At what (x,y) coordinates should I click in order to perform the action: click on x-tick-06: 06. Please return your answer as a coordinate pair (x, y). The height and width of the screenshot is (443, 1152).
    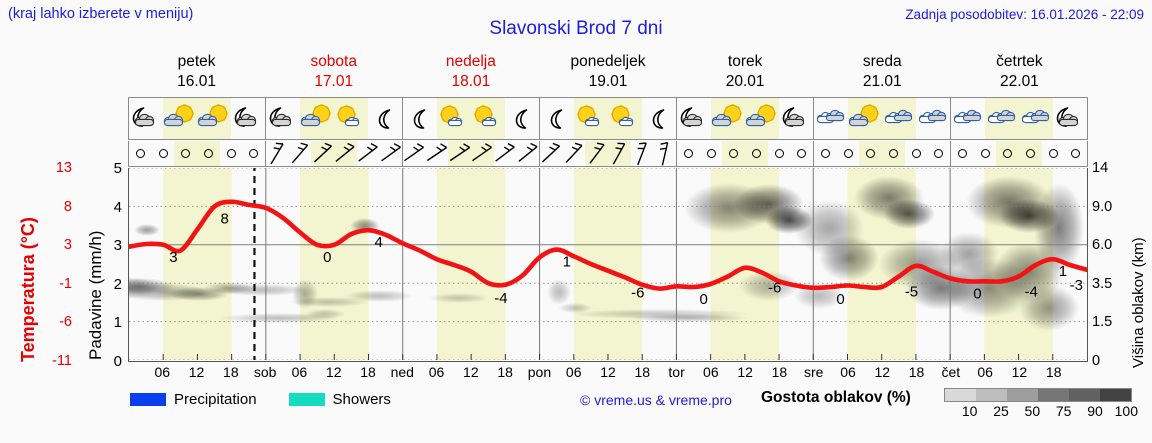
    Looking at the image, I should click on (848, 372).